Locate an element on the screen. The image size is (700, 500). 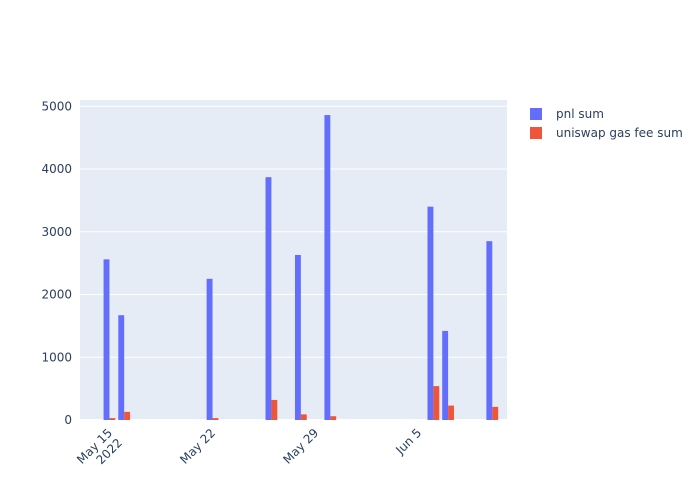
x-tick-label: May 22 is located at coordinates (197, 446).